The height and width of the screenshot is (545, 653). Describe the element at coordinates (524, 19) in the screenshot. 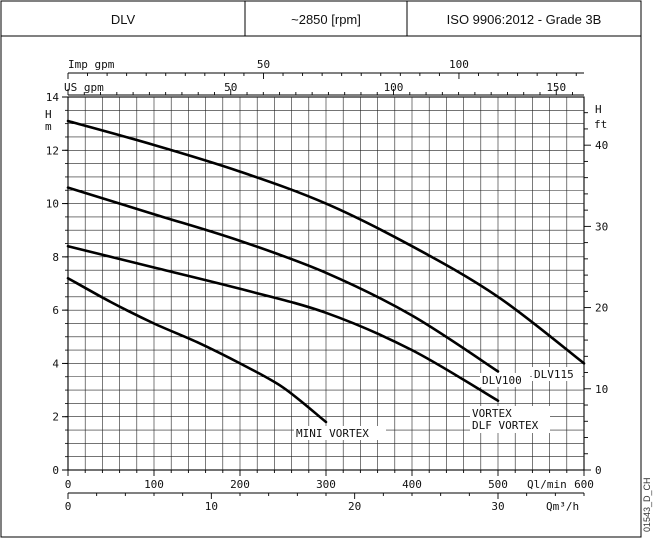

I see `header-standard: ISO 9906:2012 - Grade 3B` at that location.